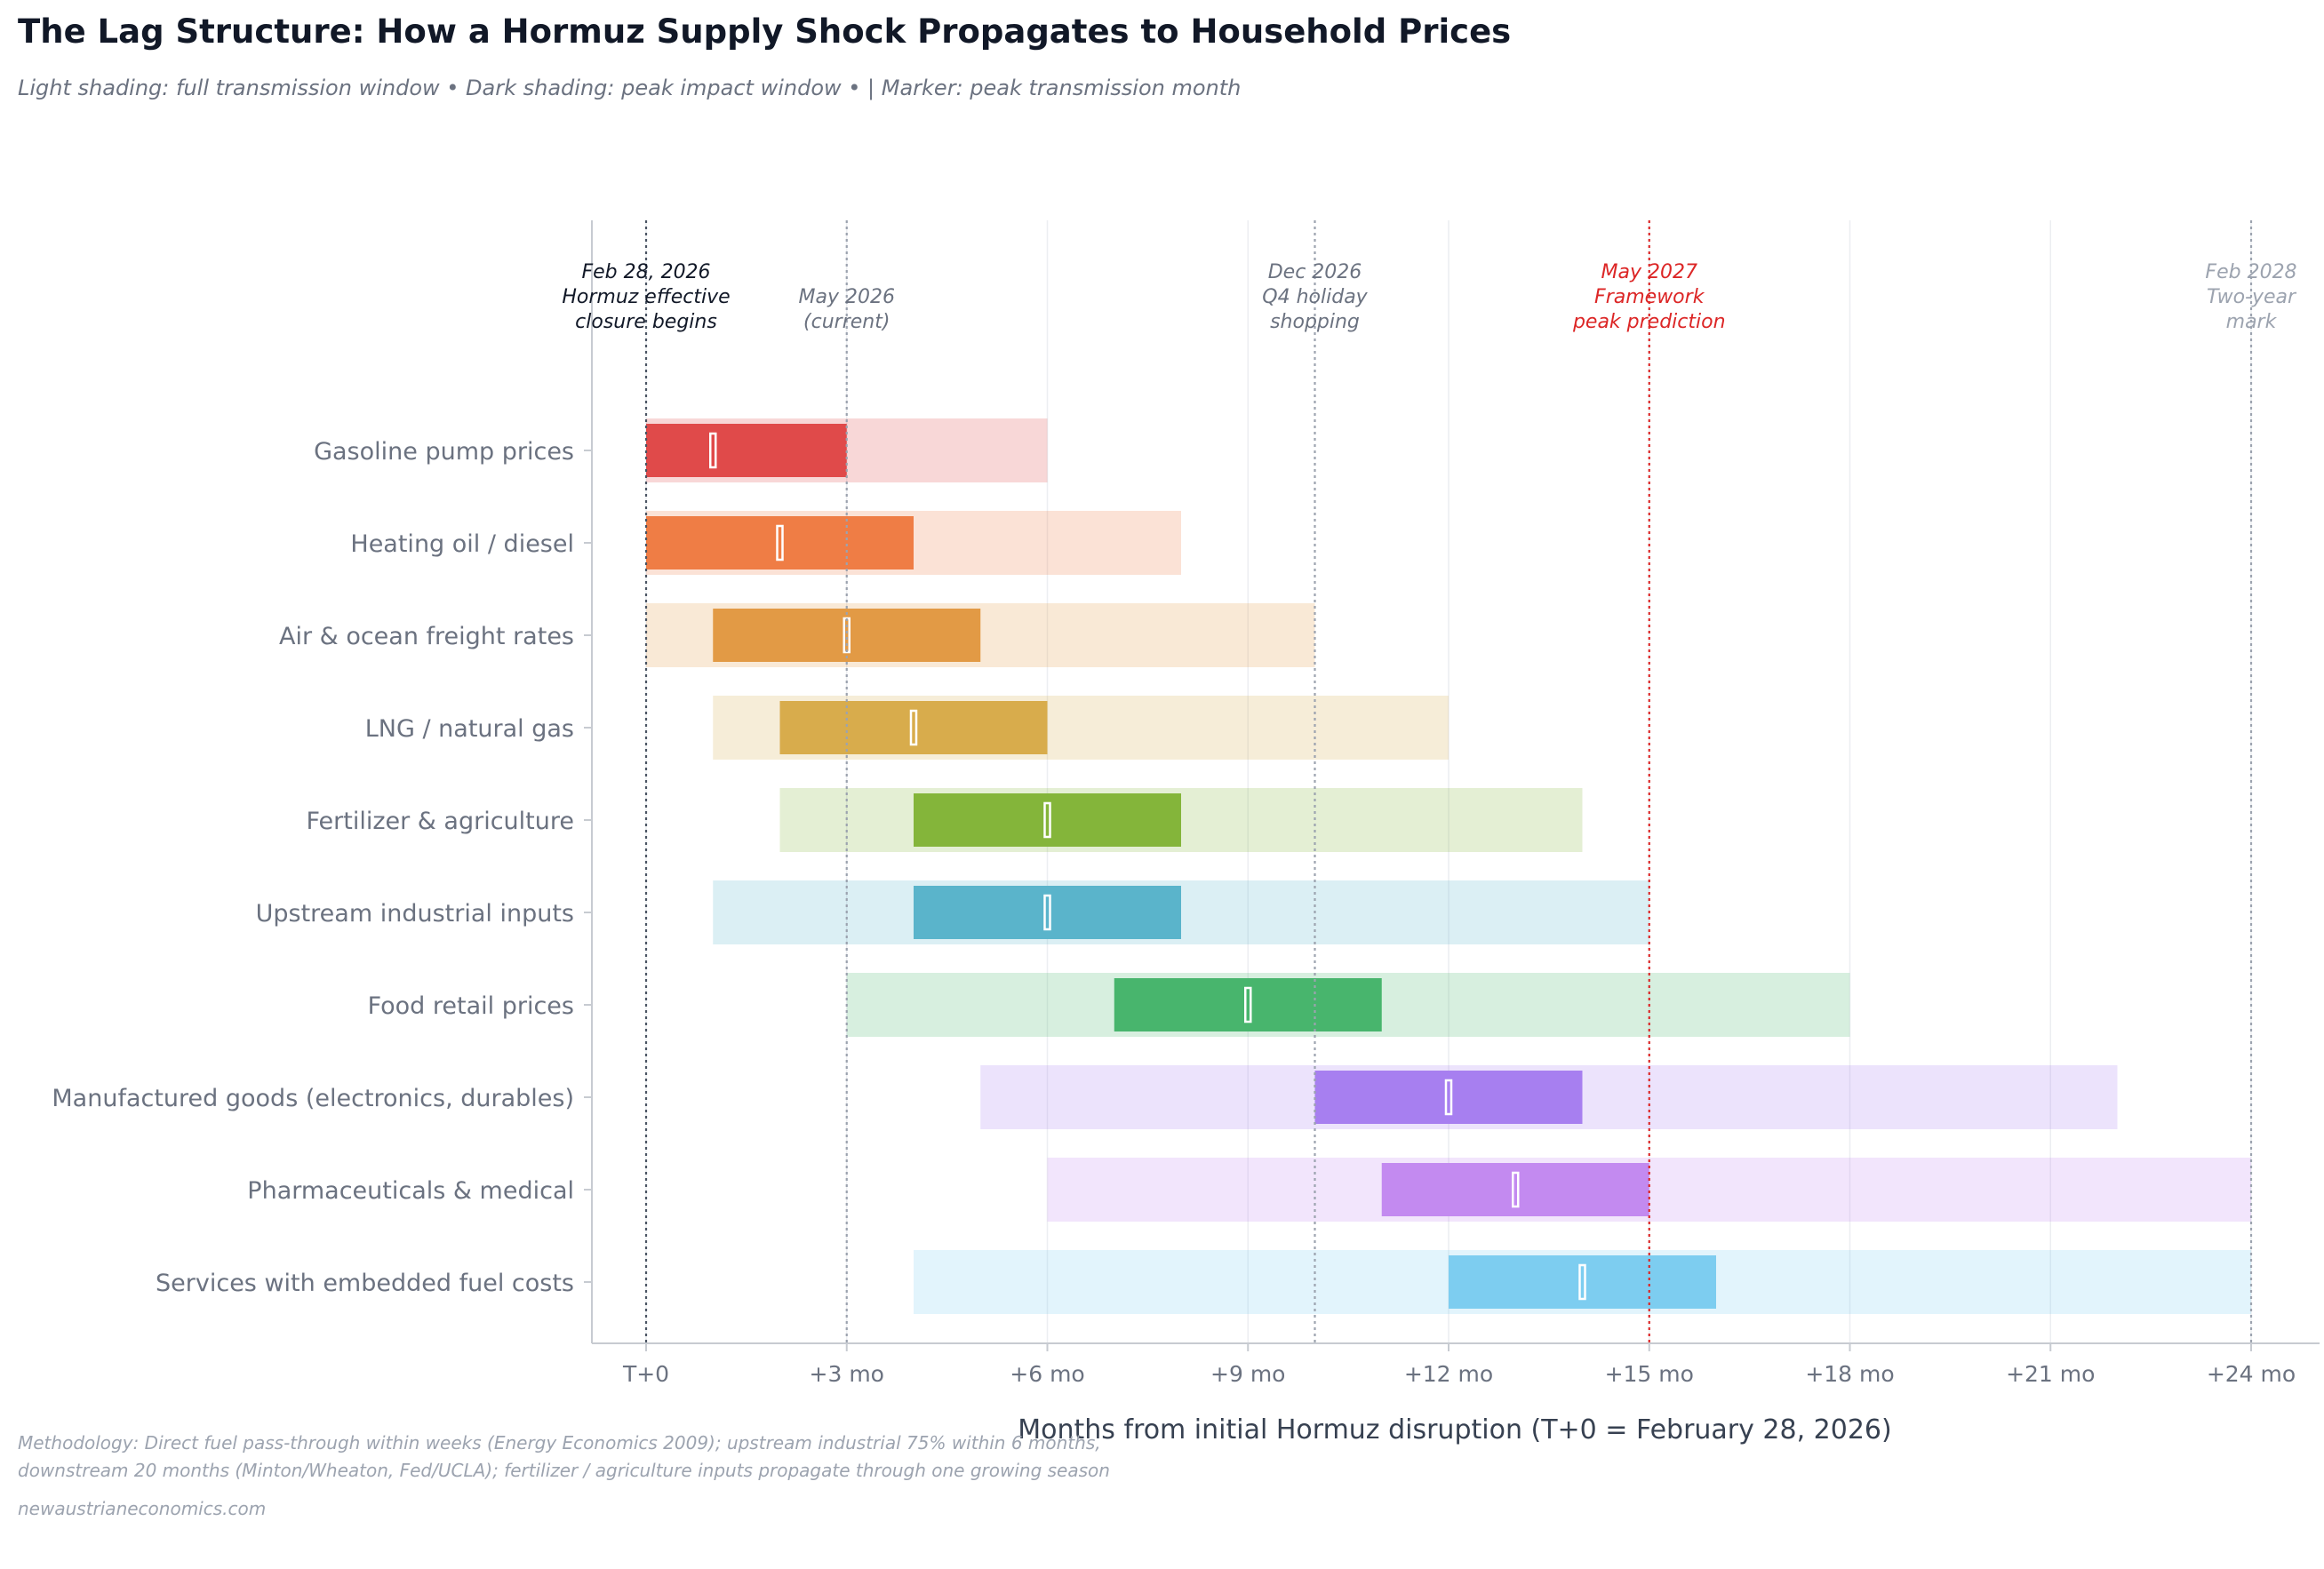  I want to click on category-label: Gasoline pump prices, so click(444, 452).